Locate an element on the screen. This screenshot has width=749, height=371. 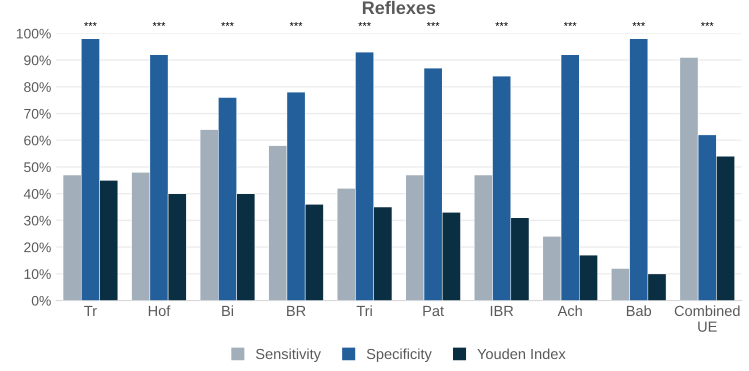
legend-label: Specificity is located at coordinates (399, 355).